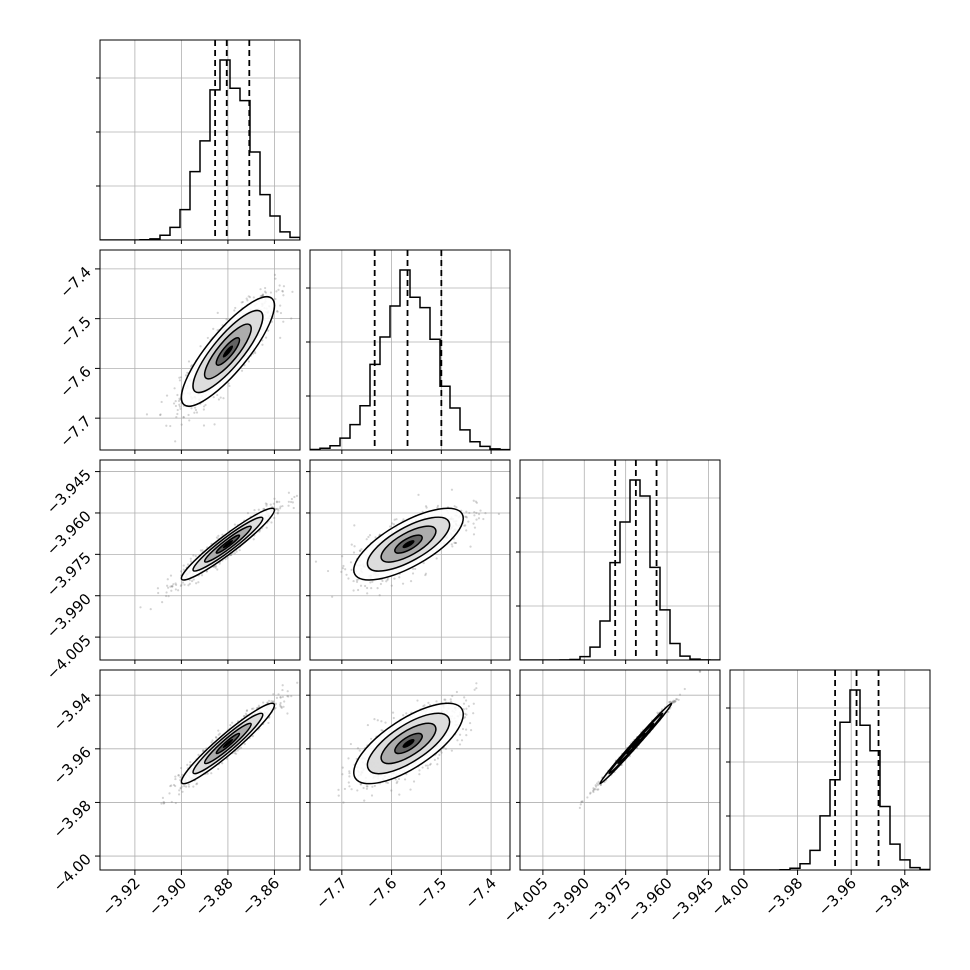 Image resolution: width=970 pixels, height=970 pixels. I want to click on y-tick-label: −3.98, so click(72, 819).